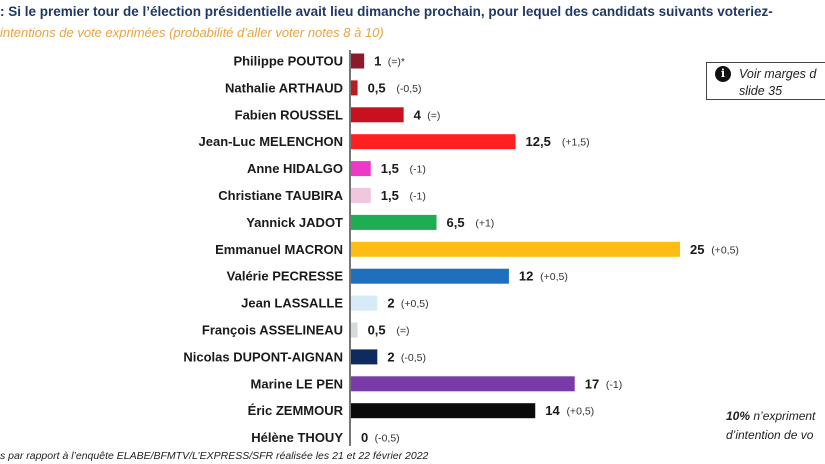  Describe the element at coordinates (418, 114) in the screenshot. I see `value-label-fabien-roussel: 4` at that location.